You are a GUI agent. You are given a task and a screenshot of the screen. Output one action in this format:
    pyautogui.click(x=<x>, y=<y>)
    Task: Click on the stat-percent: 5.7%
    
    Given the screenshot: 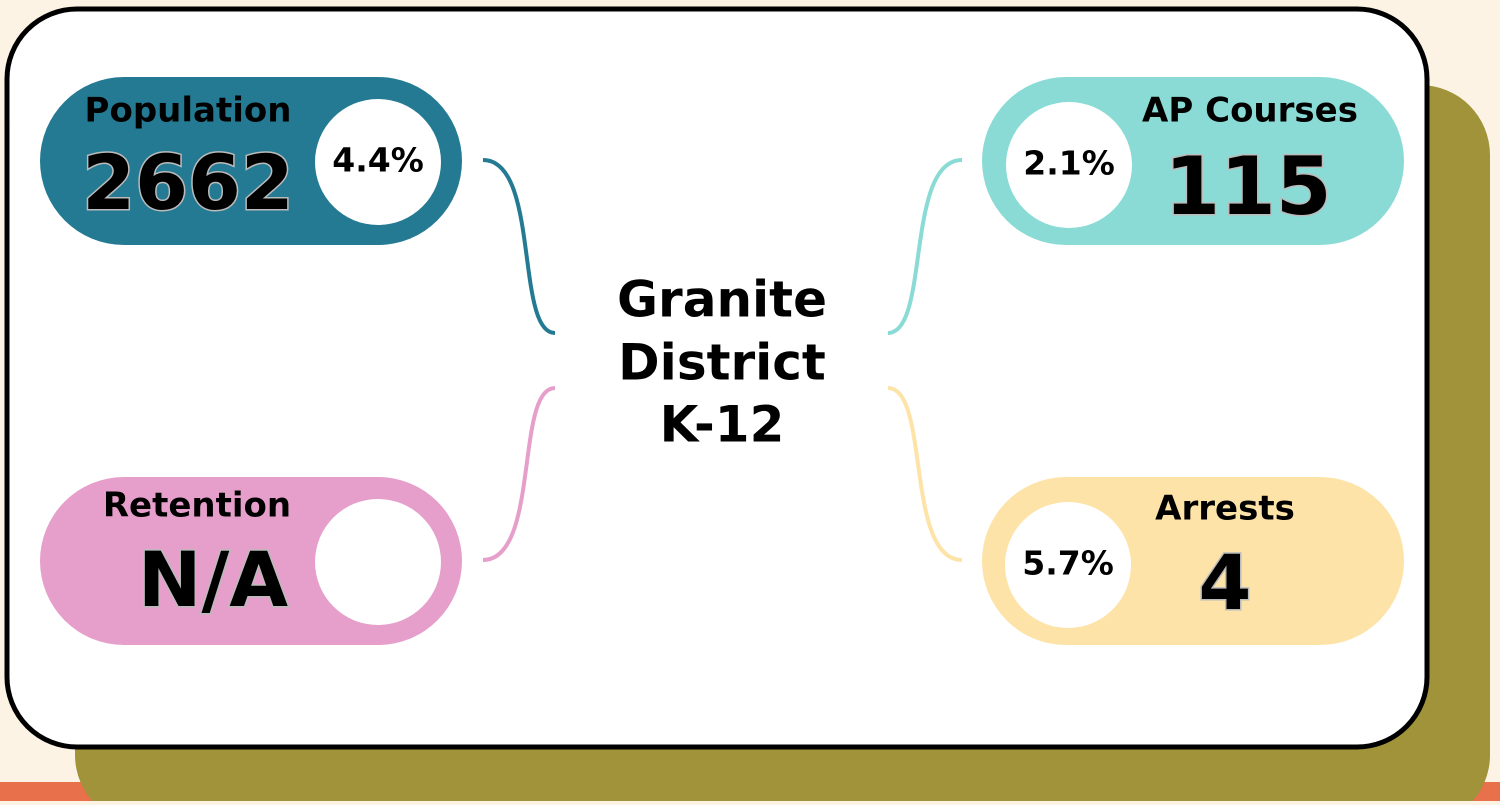 What is the action you would take?
    pyautogui.click(x=1068, y=563)
    